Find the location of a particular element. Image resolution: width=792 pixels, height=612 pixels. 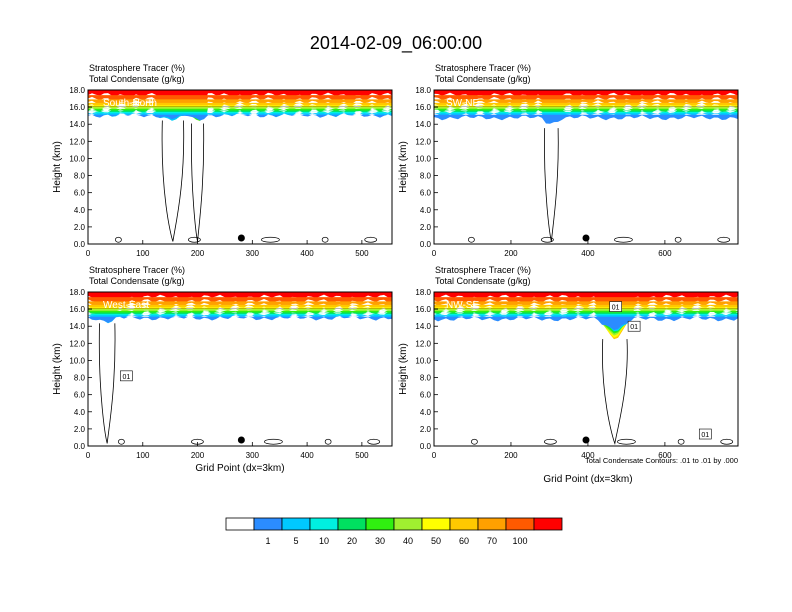

y-tick-label: 14.0 is located at coordinates (423, 124).